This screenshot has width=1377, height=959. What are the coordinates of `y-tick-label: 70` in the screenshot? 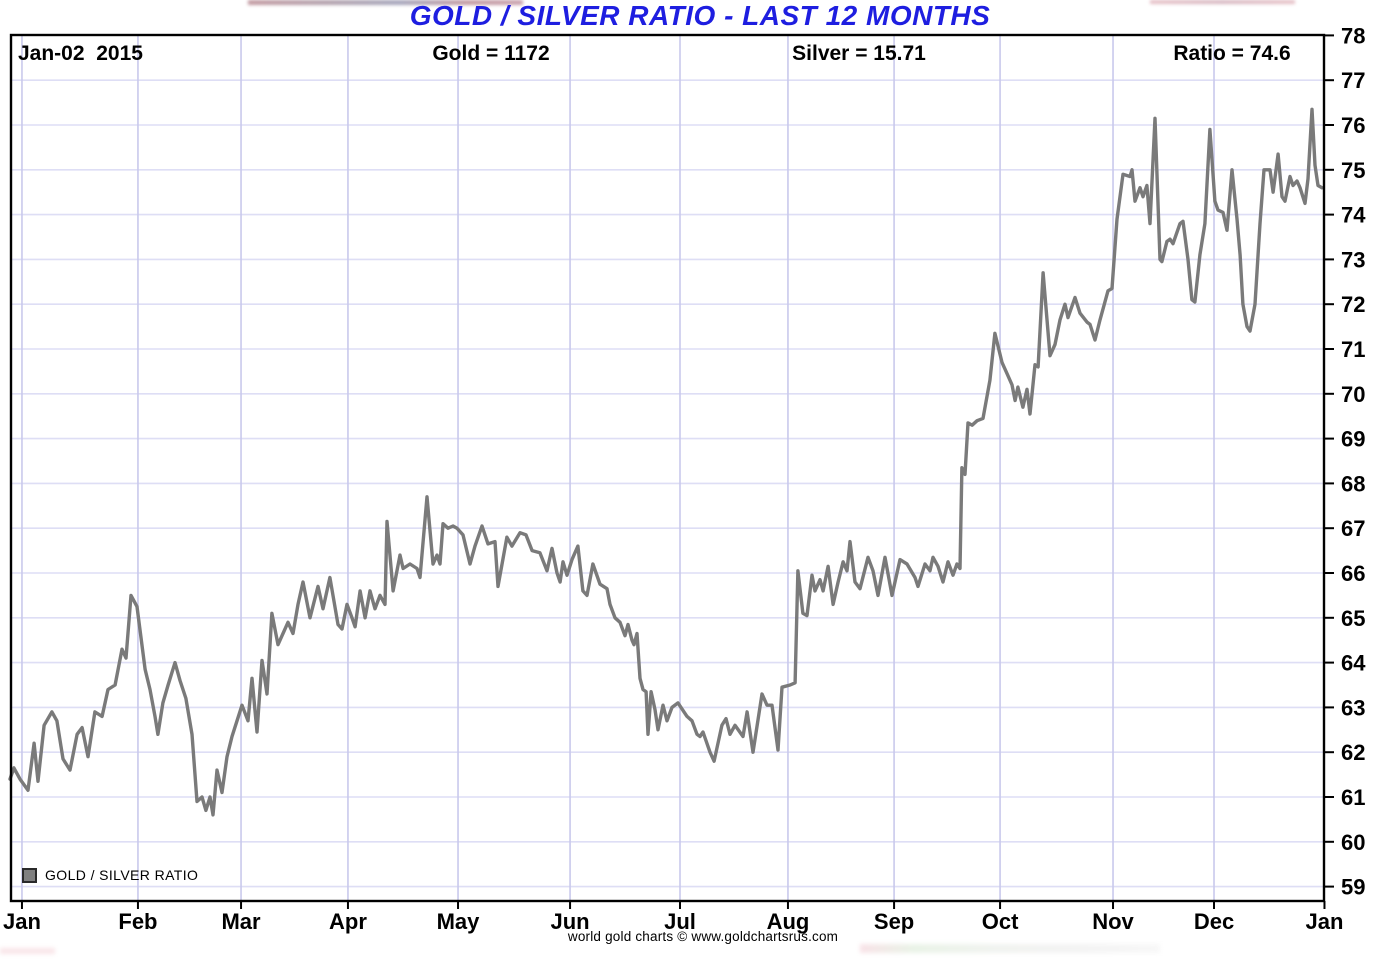 It's located at (1353, 394).